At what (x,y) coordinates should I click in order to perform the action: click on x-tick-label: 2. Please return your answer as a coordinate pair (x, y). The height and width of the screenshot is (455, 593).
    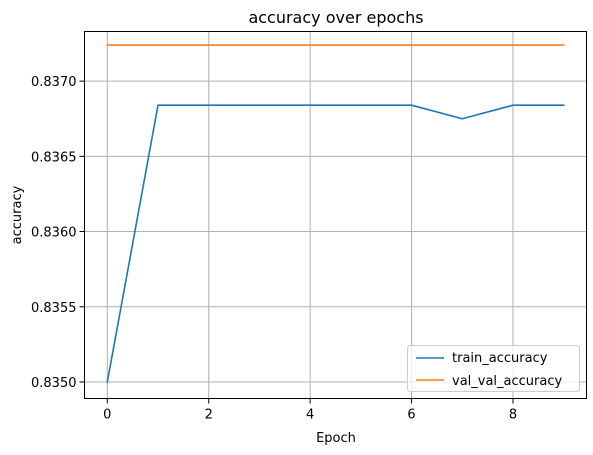
    Looking at the image, I should click on (209, 415).